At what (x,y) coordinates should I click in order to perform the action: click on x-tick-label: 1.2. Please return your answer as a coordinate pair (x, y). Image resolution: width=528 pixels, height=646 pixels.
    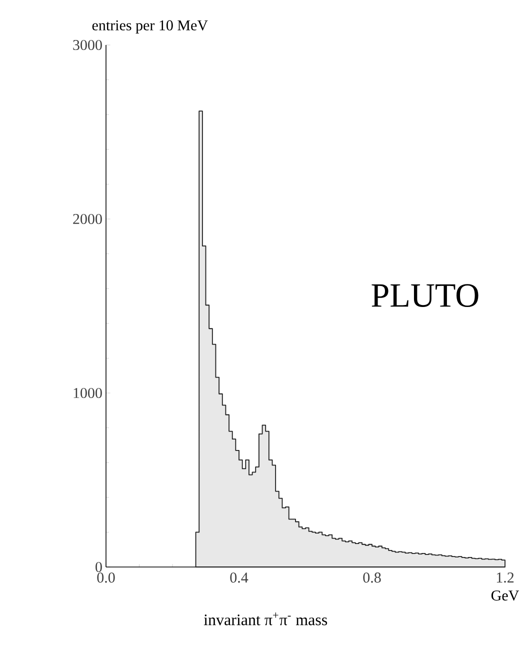
    Looking at the image, I should click on (505, 577).